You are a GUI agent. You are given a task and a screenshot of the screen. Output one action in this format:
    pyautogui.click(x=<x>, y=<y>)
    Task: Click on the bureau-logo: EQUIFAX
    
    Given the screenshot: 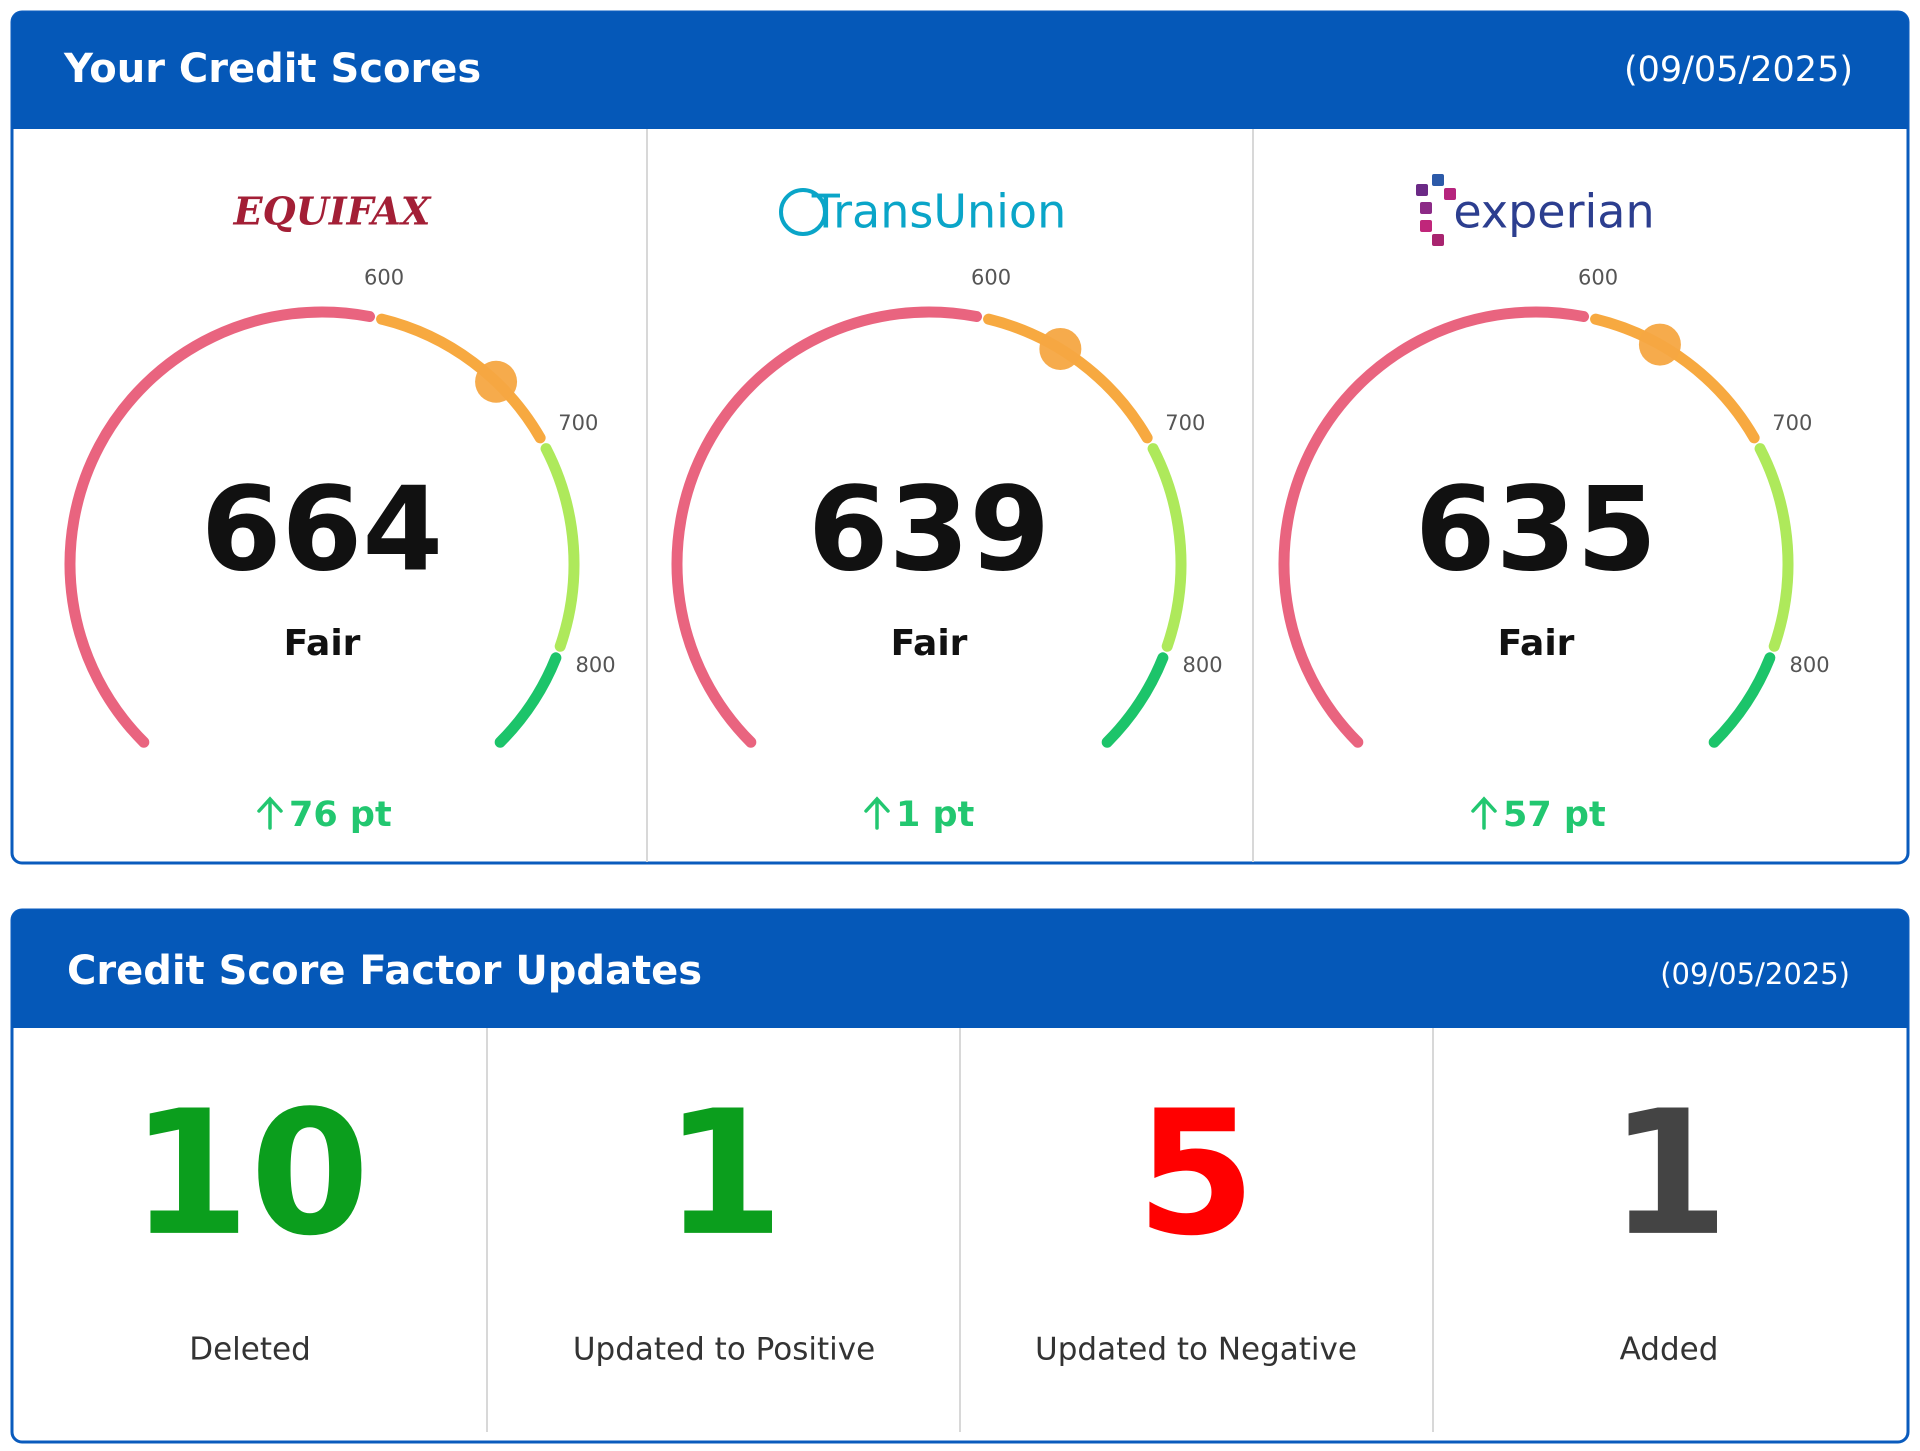 What is the action you would take?
    pyautogui.click(x=332, y=211)
    